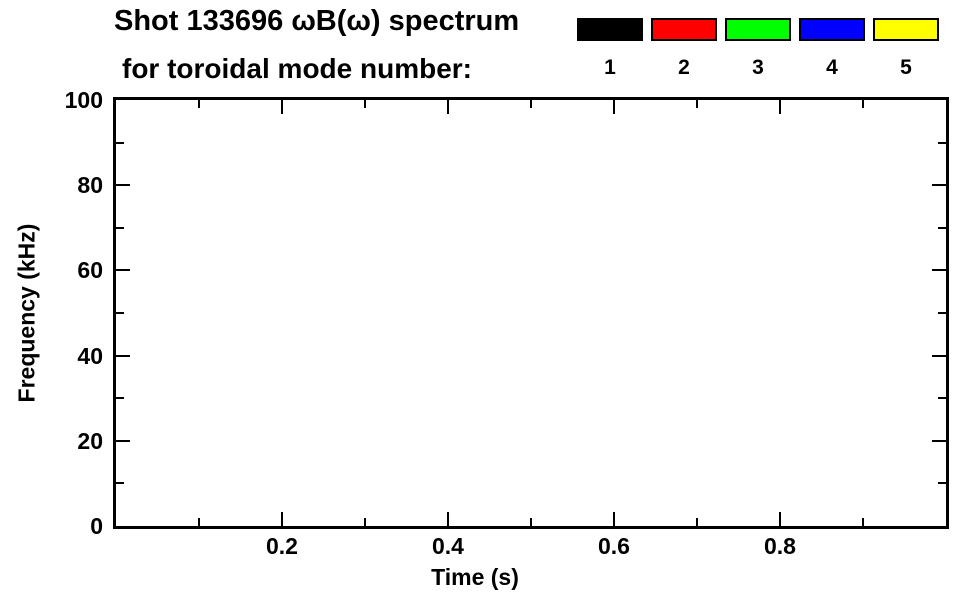  What do you see at coordinates (906, 67) in the screenshot?
I see `legend-label-mode-5: 5` at bounding box center [906, 67].